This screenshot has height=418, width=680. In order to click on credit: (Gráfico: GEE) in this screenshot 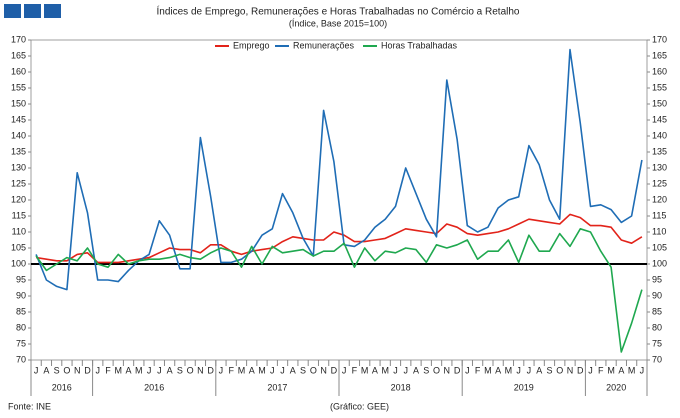, I will do `click(359, 406)`.